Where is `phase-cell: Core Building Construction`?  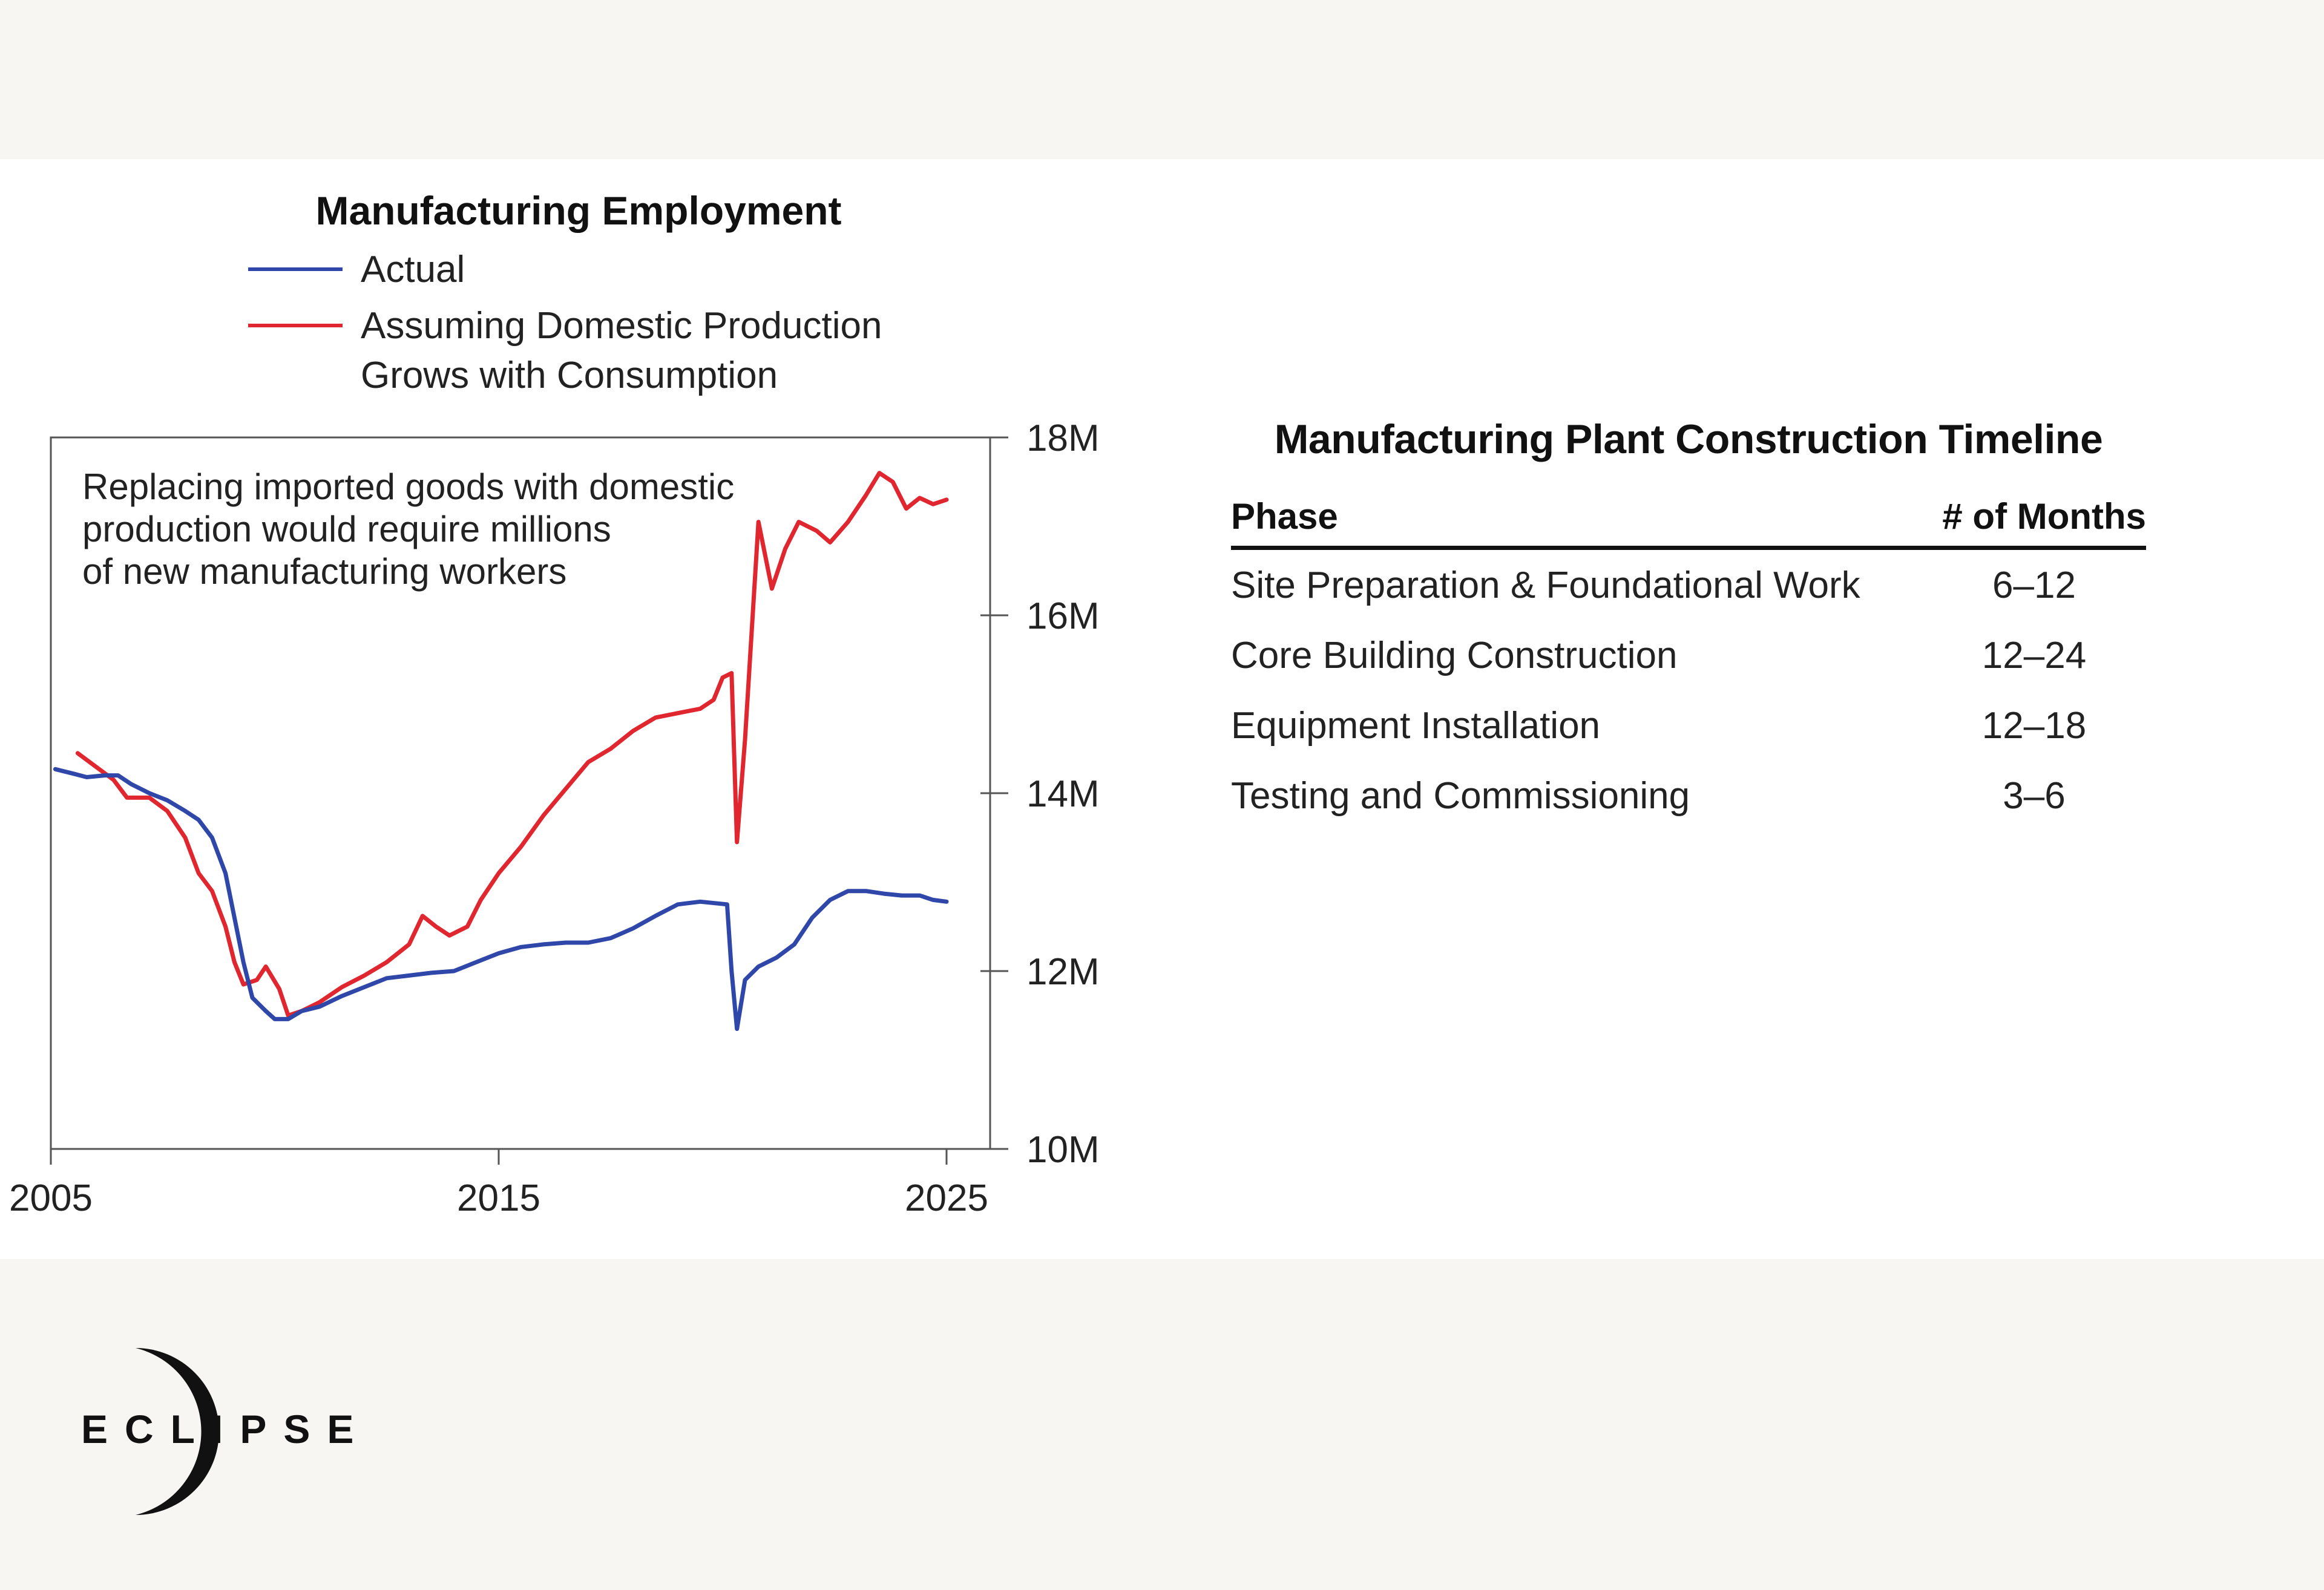 phase-cell: Core Building Construction is located at coordinates (1454, 655).